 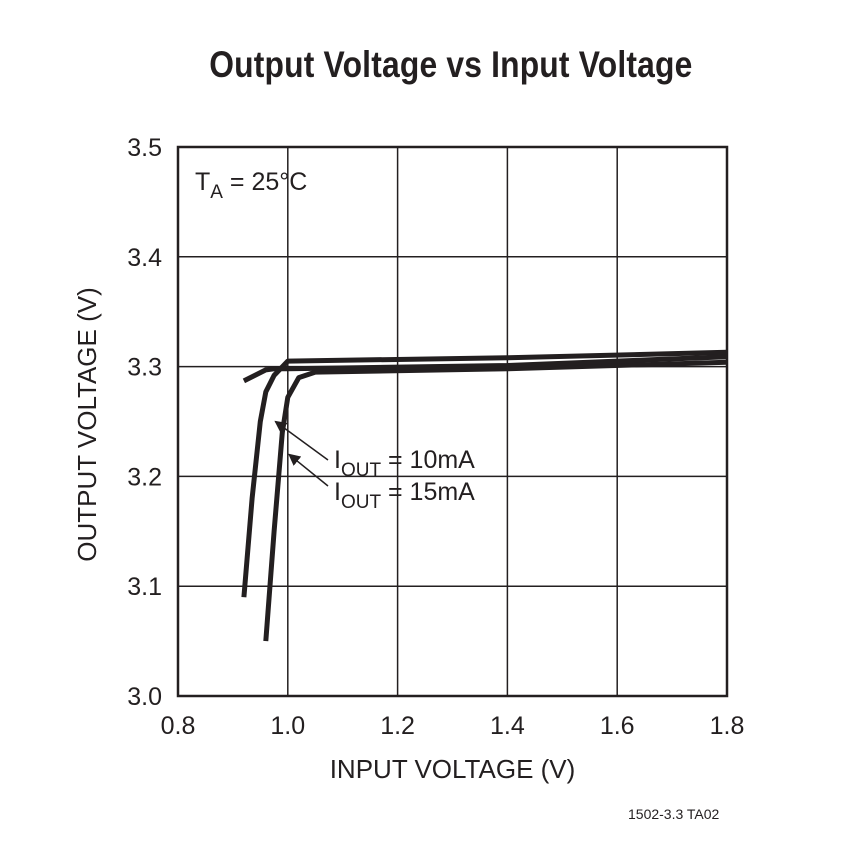 I want to click on y-axis-label: OUTPUT VOLTAGE (V), so click(x=87, y=424).